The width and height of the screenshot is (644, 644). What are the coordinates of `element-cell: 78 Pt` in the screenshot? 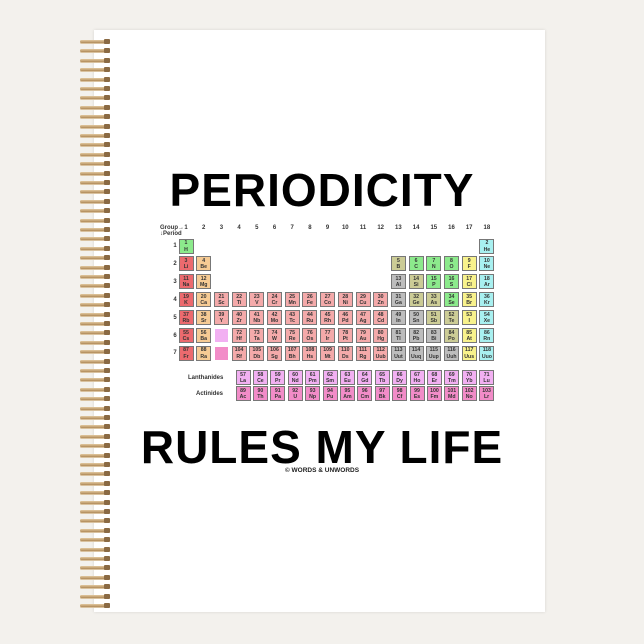 It's located at (345, 335).